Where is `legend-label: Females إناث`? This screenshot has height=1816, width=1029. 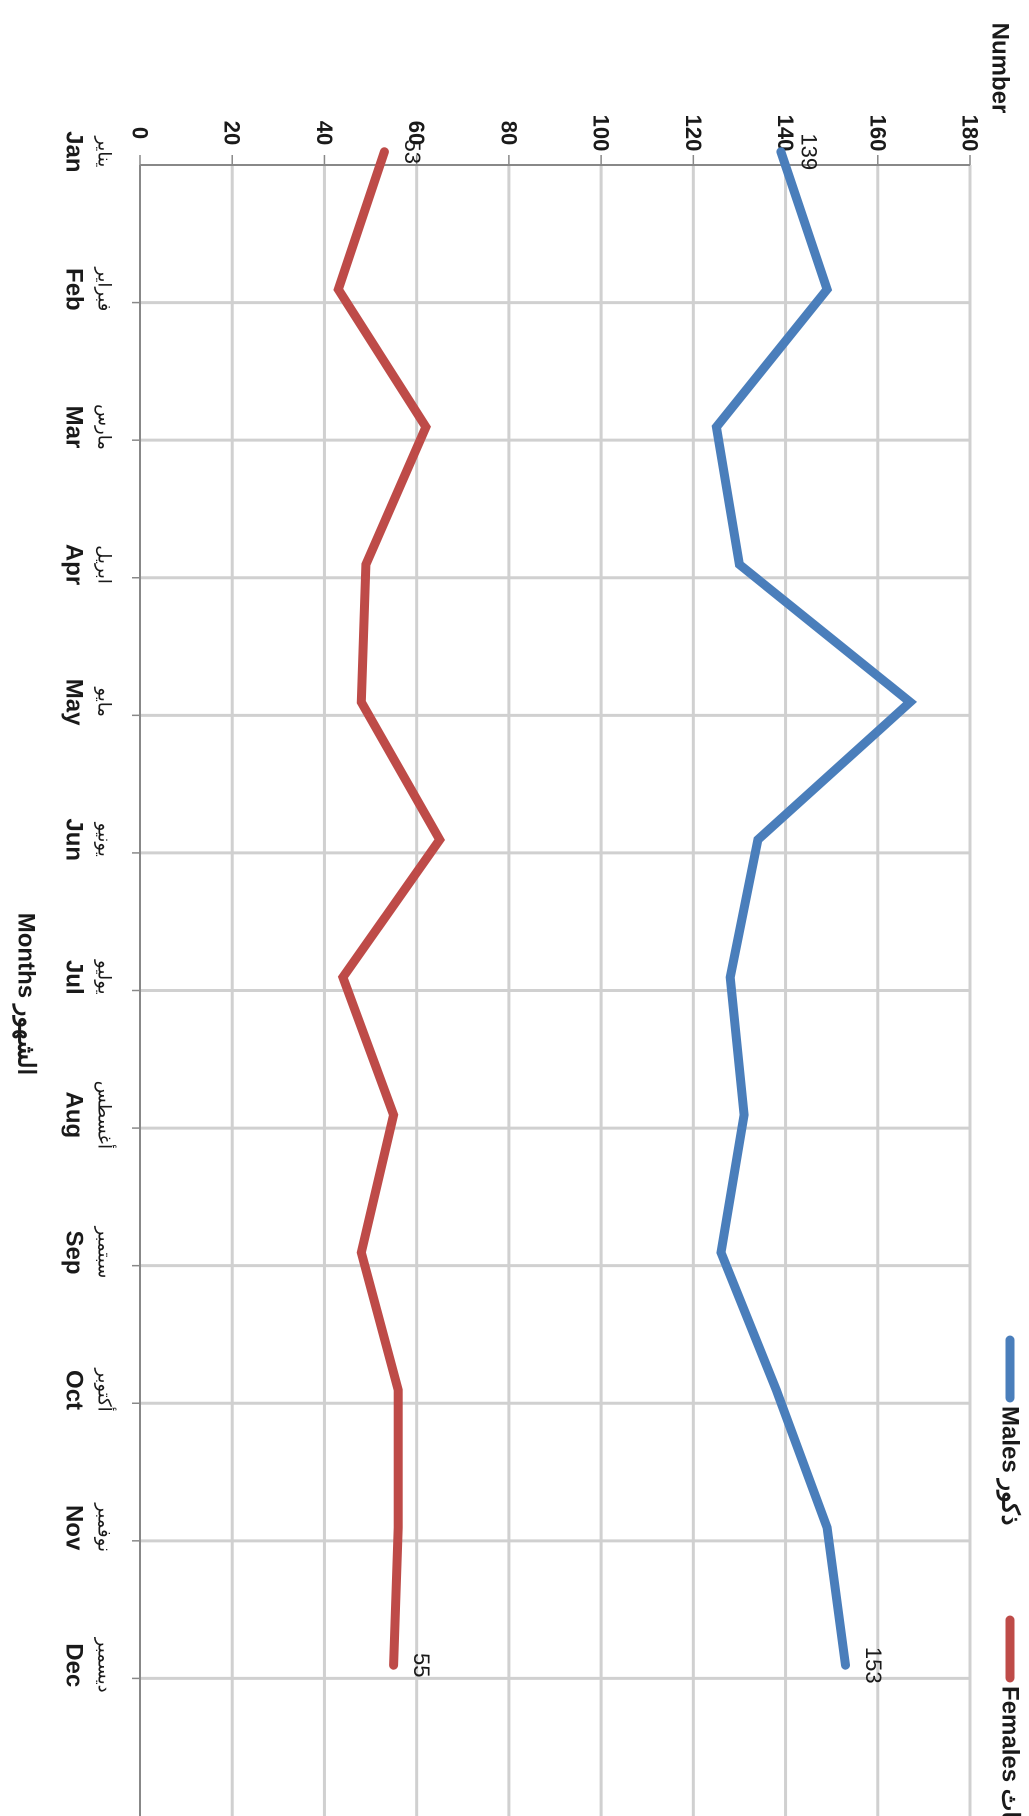
legend-label: Females إناث is located at coordinates (1010, 1751).